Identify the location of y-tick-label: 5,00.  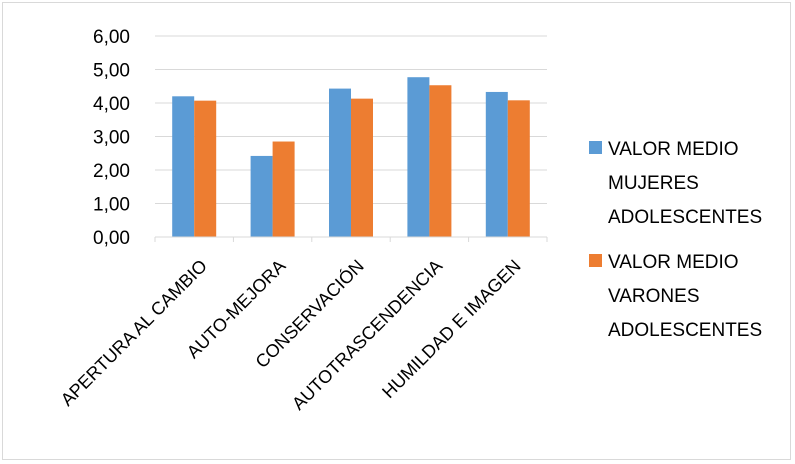
(111, 71).